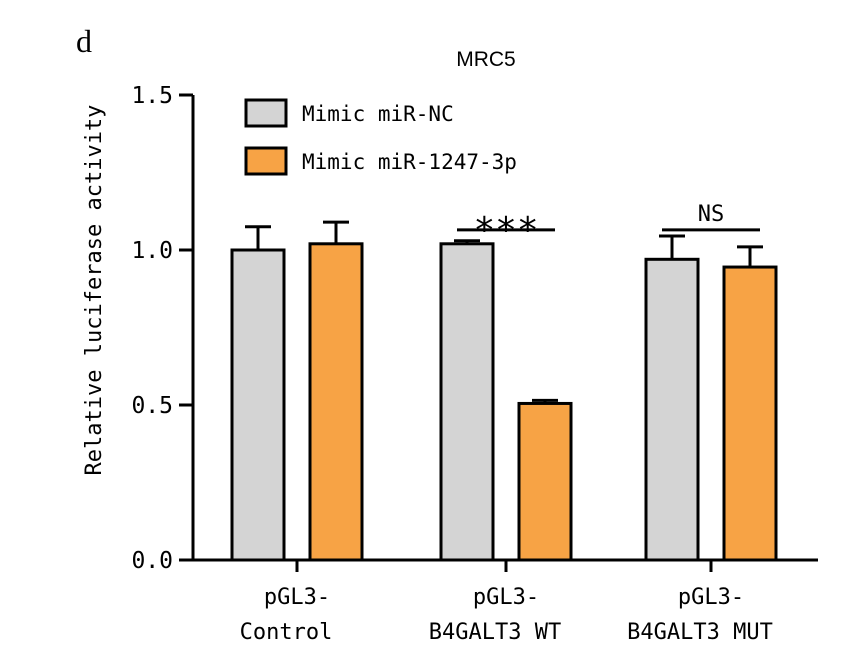 The height and width of the screenshot is (671, 862). What do you see at coordinates (378, 114) in the screenshot?
I see `legend-label-mimic-mir-nc: Mimic miR-NC` at bounding box center [378, 114].